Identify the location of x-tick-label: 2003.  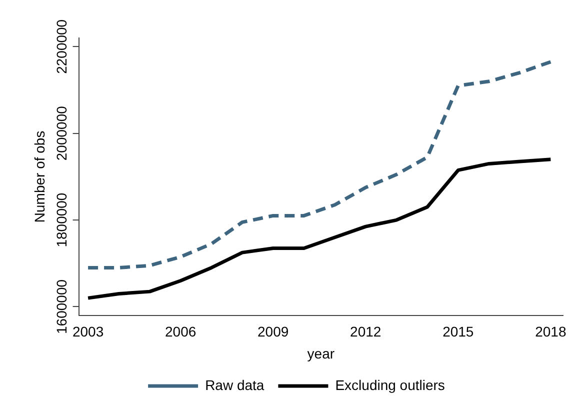
(88, 332).